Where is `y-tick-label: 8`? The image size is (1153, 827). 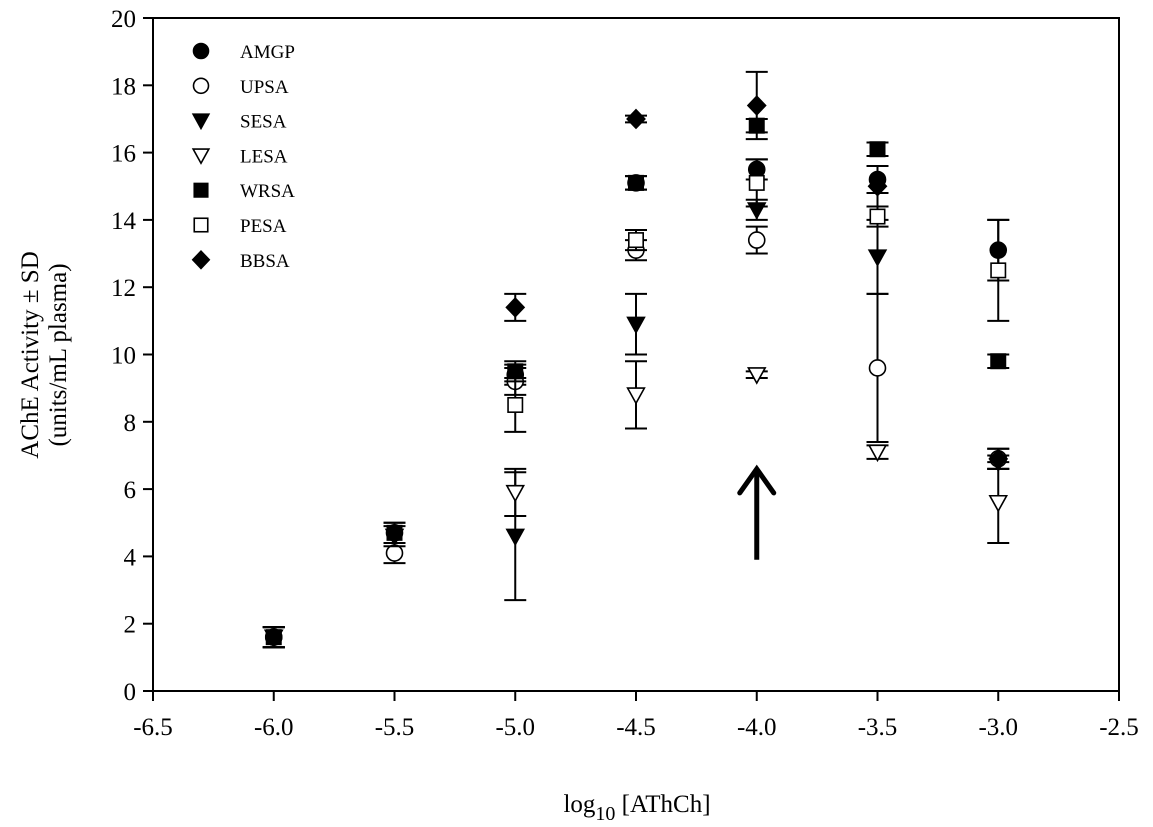
y-tick-label: 8 is located at coordinates (130, 423).